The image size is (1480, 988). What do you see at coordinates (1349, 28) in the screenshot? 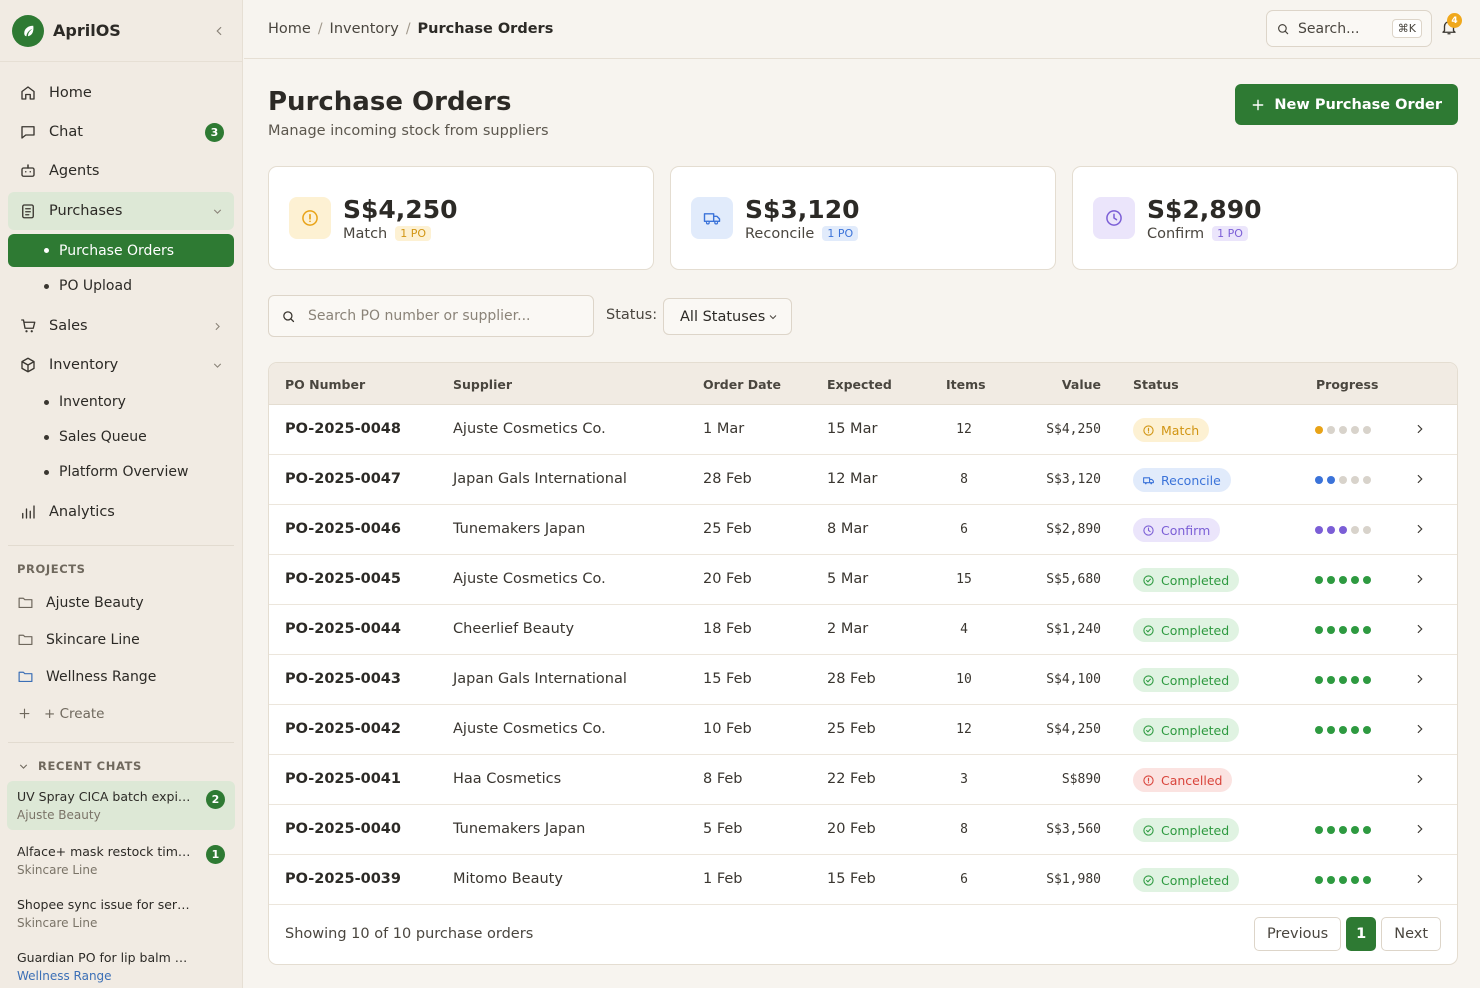
I see `global-search: Search... ⌘K` at bounding box center [1349, 28].